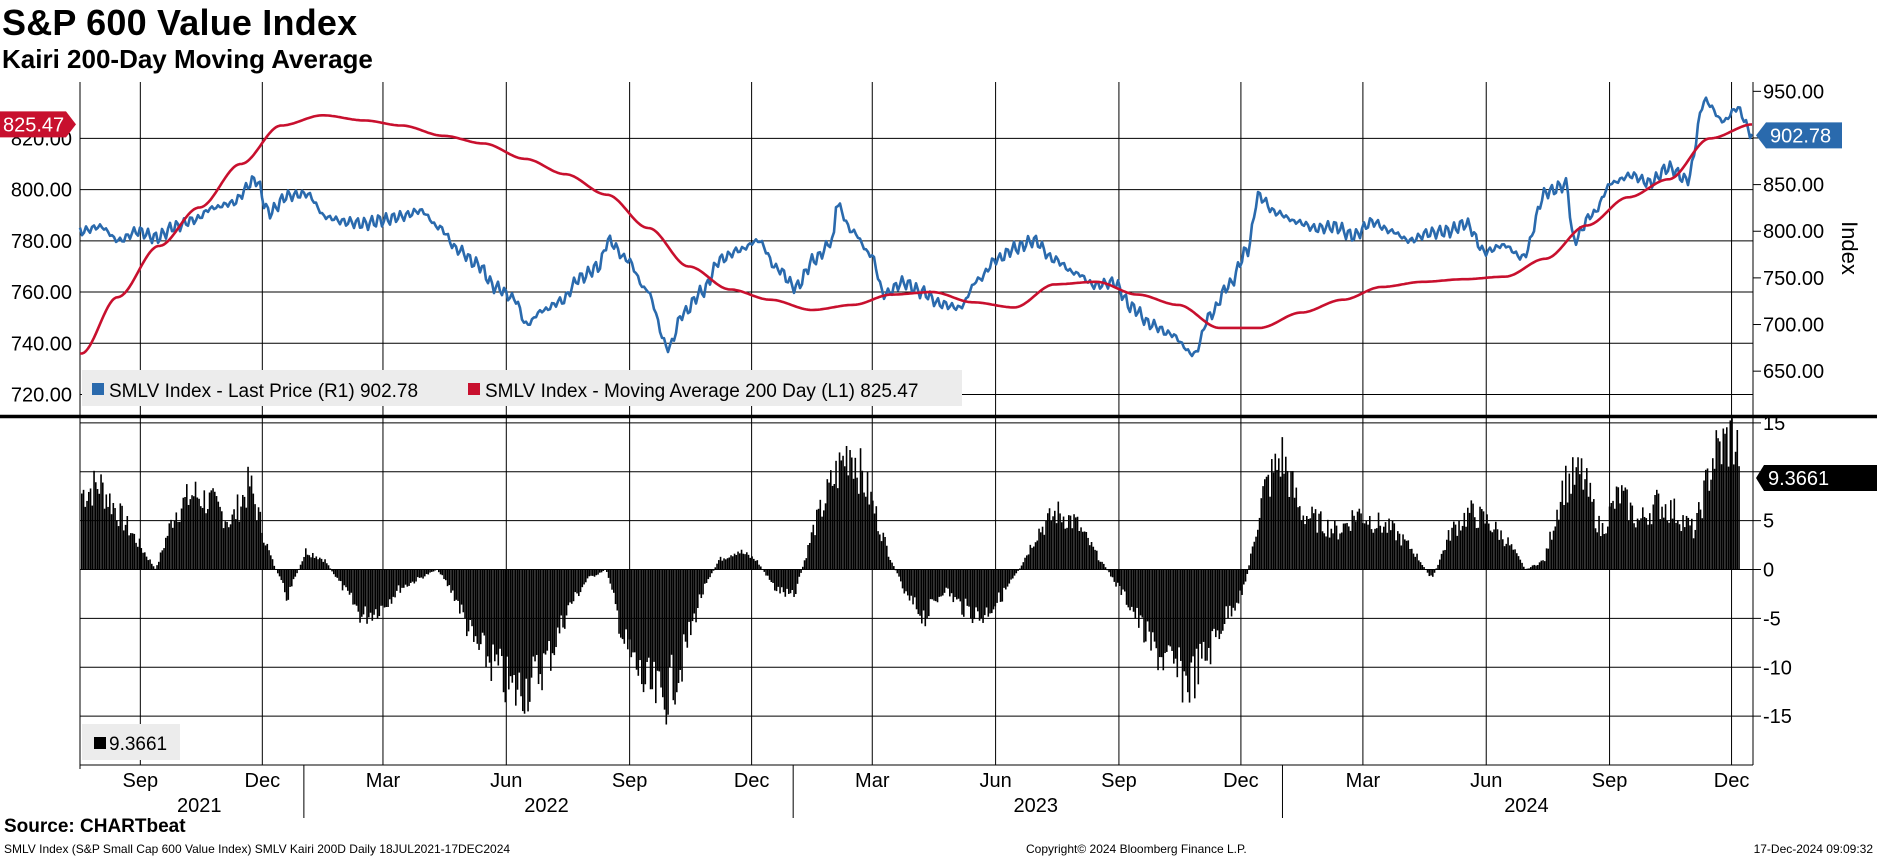 This screenshot has height=859, width=1877. I want to click on price-last-value-flag, so click(1799, 135).